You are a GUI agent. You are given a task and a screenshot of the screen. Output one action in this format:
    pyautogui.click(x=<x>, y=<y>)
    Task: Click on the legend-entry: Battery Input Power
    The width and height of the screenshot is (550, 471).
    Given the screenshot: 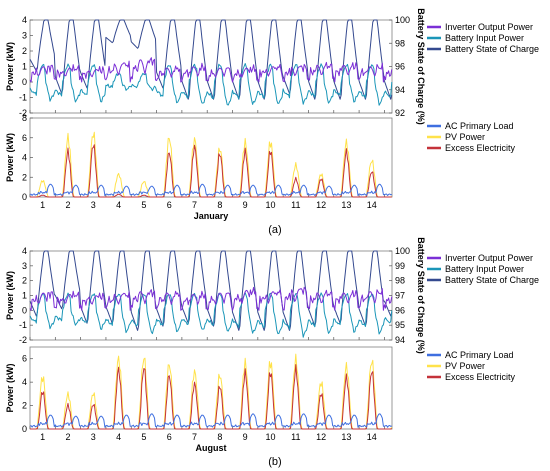 What is the action you would take?
    pyautogui.click(x=484, y=269)
    